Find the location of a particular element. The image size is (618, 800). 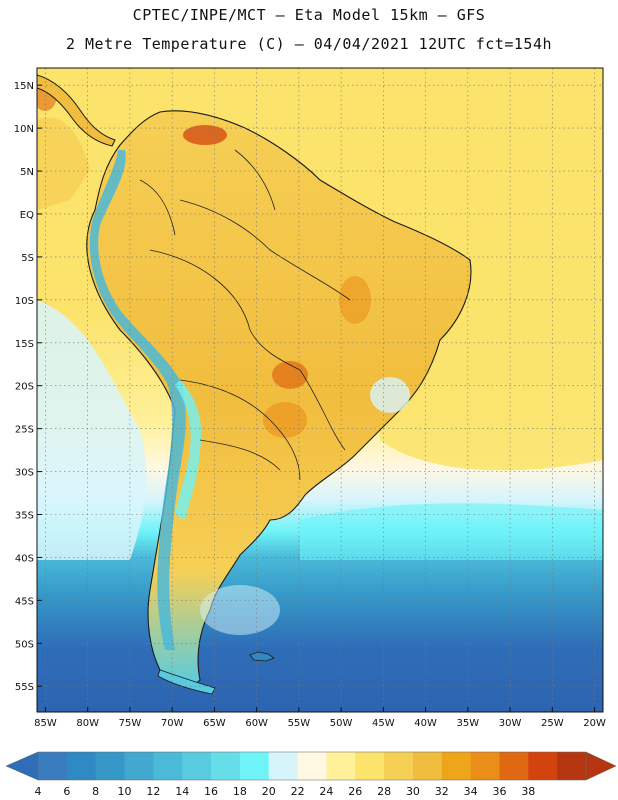

lat-tick-label: 50S is located at coordinates (24, 644).